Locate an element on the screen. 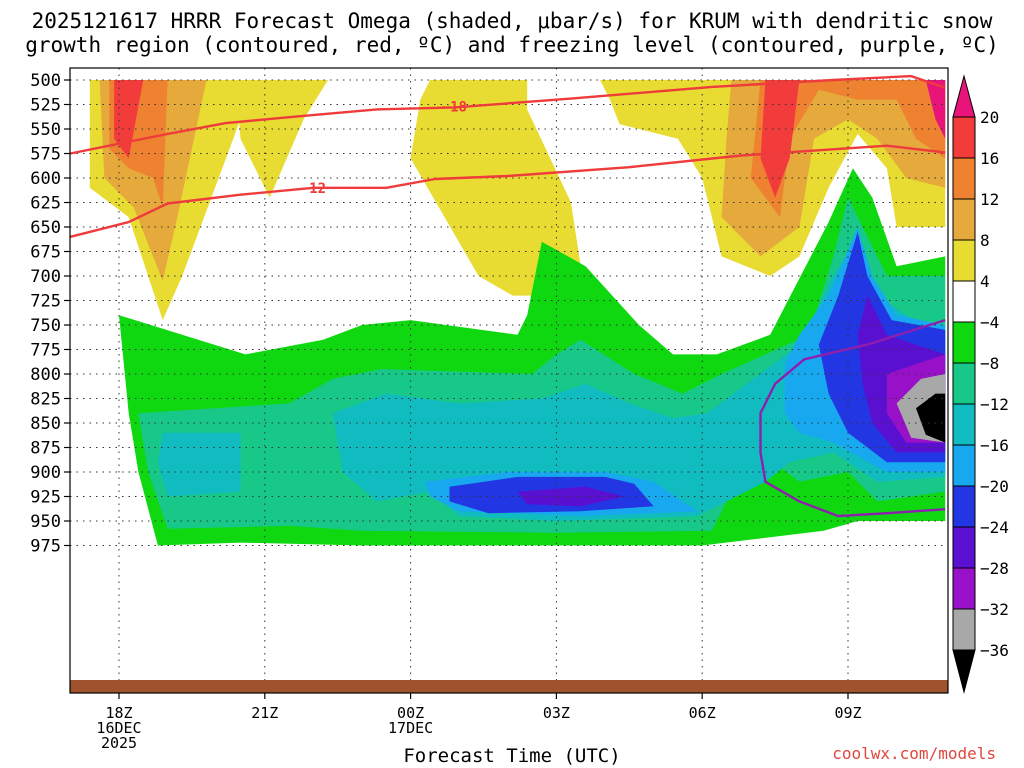 Image resolution: width=1024 pixels, height=768 pixels. x-tick-label-0-2: 2025 is located at coordinates (119, 743).